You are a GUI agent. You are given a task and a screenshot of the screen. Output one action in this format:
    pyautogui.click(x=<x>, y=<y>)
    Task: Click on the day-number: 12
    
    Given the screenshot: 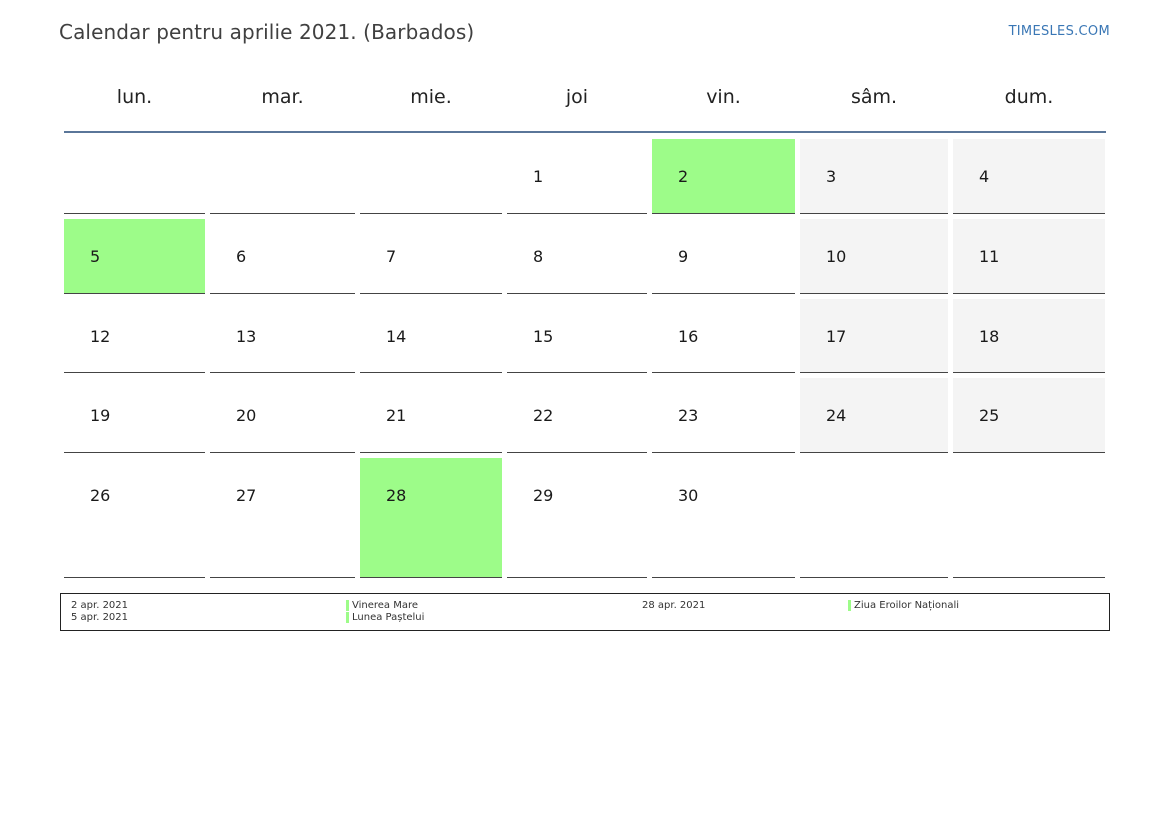 What is the action you would take?
    pyautogui.click(x=100, y=336)
    